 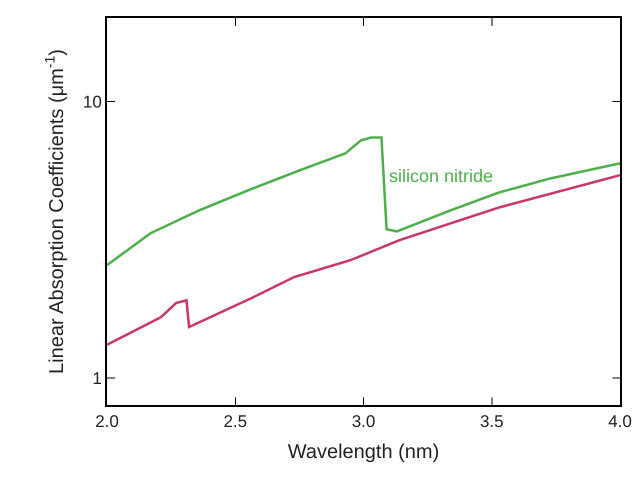 I want to click on x-tick-label: 2.5, so click(x=235, y=422).